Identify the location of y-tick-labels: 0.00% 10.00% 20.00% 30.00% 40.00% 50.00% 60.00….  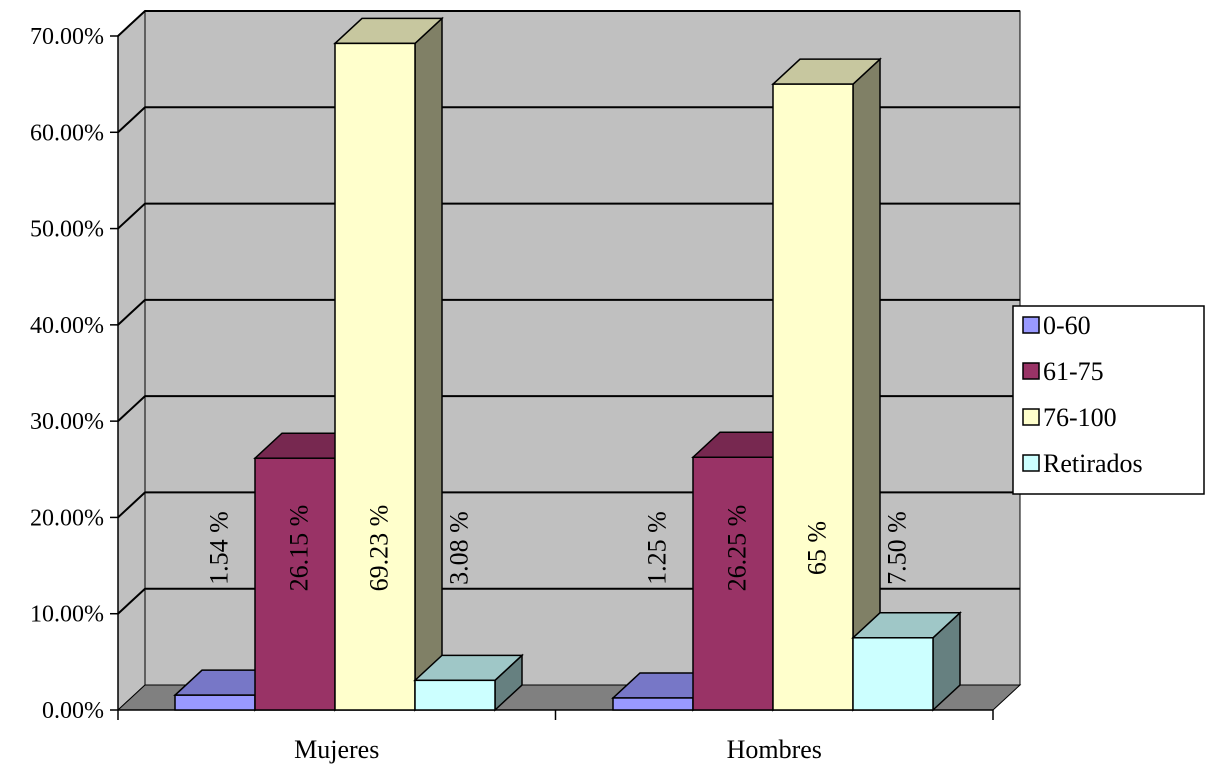
(67, 374).